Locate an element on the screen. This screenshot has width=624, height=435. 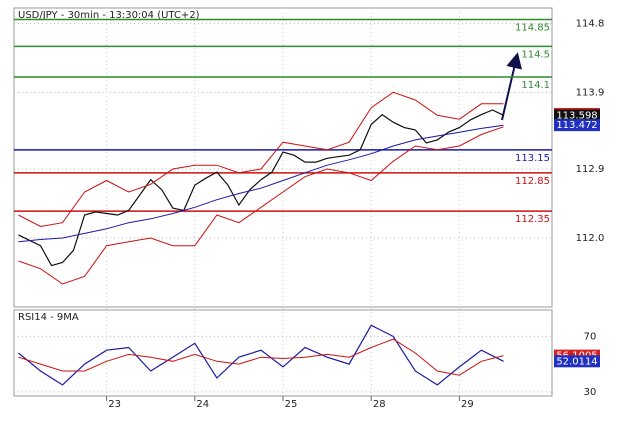
price-tag-label: 113.598 is located at coordinates (576, 115).